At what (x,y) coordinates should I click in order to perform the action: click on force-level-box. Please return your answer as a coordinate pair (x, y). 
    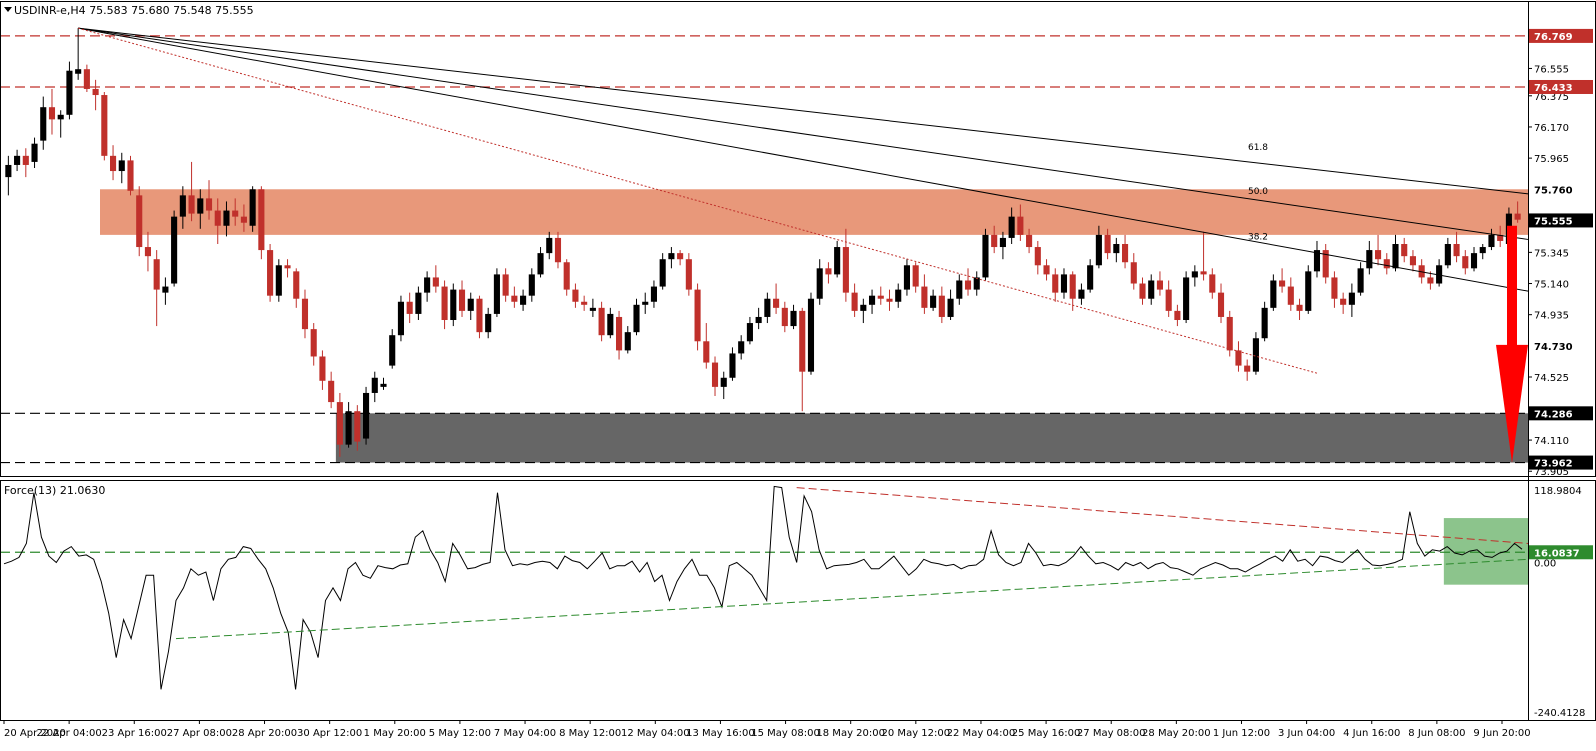
    Looking at the image, I should click on (1561, 552).